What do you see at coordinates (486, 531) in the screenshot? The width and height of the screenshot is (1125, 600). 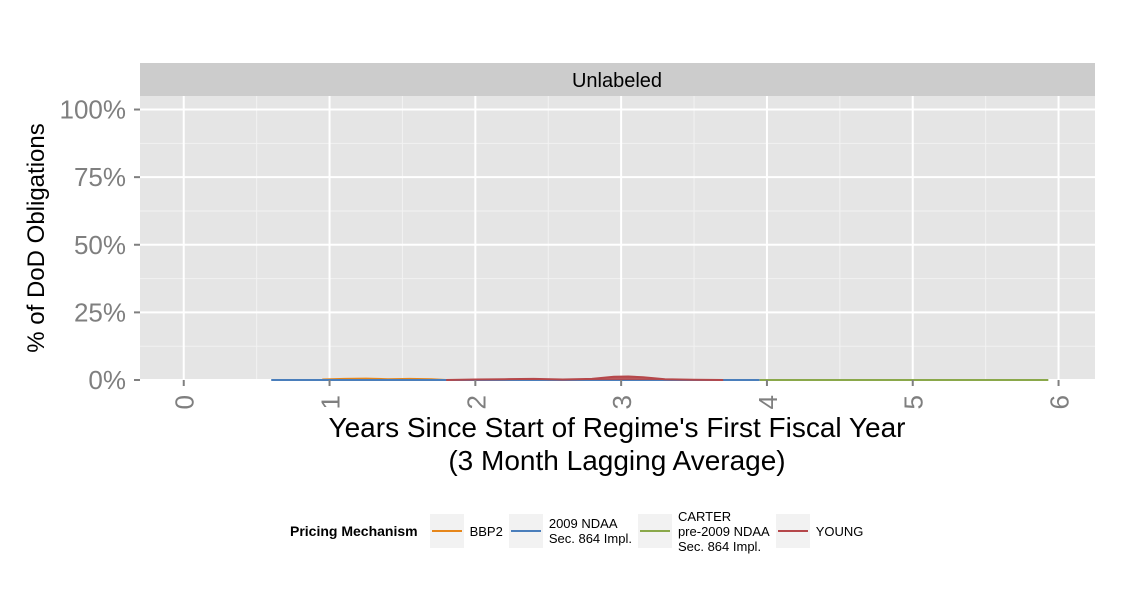 I see `legend-label: BBP2` at bounding box center [486, 531].